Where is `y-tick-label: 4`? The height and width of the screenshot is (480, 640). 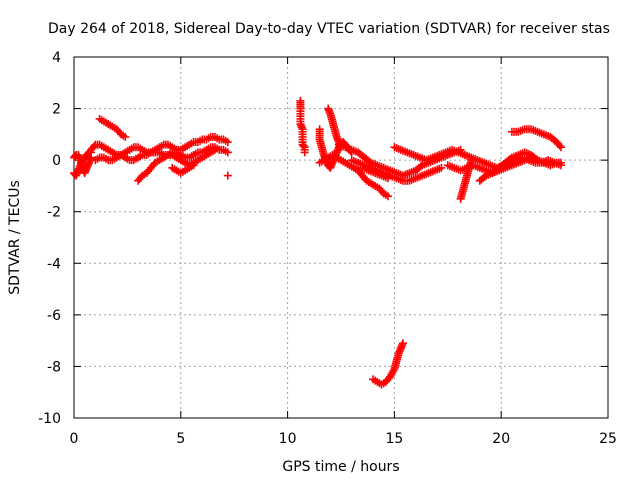 y-tick-label: 4 is located at coordinates (56, 58).